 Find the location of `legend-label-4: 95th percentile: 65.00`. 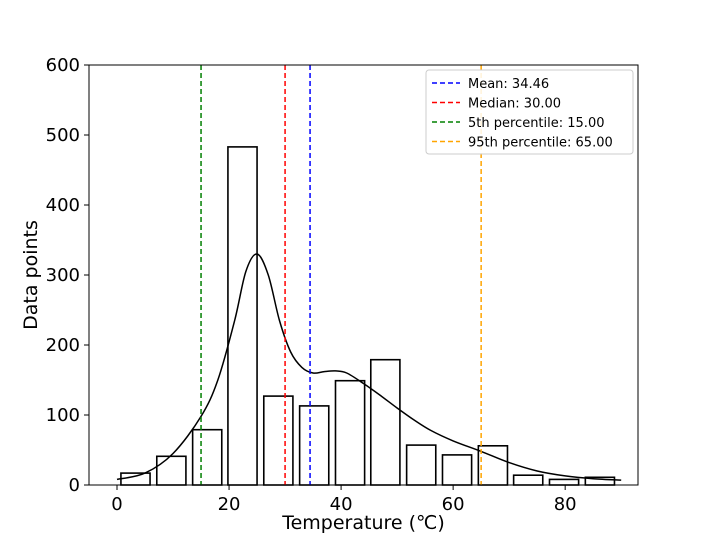

legend-label-4: 95th percentile: 65.00 is located at coordinates (540, 143).